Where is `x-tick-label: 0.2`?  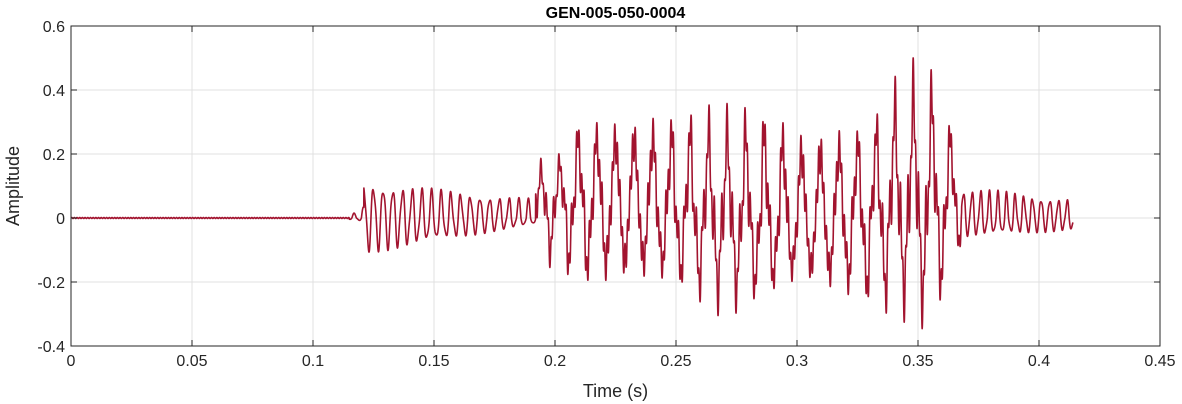
x-tick-label: 0.2 is located at coordinates (555, 361).